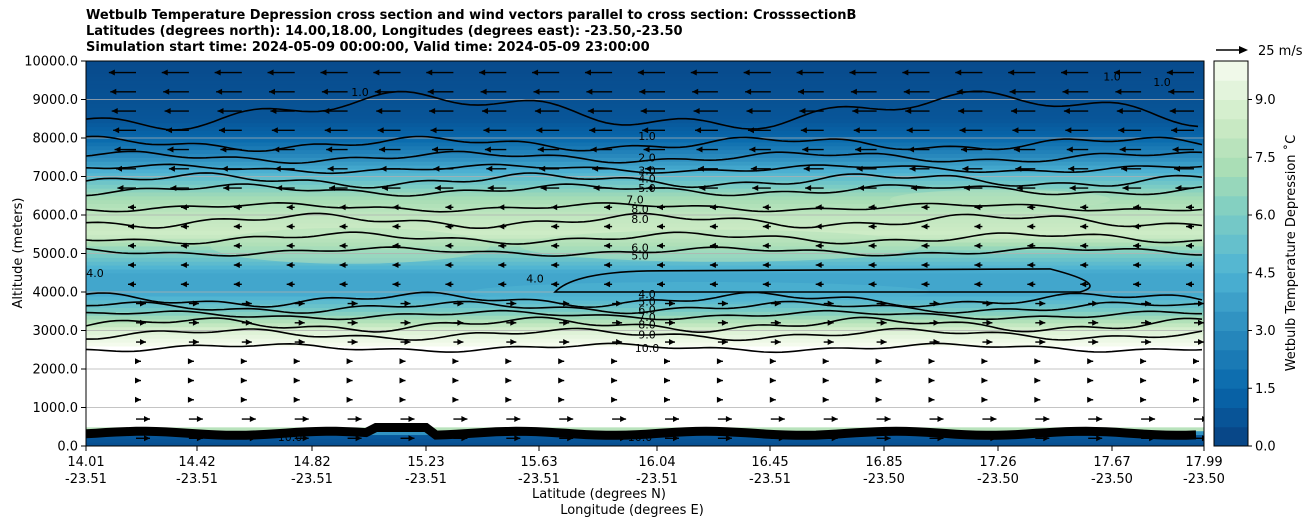 The image size is (1312, 526). I want to click on contour-label: 8.0, so click(640, 219).